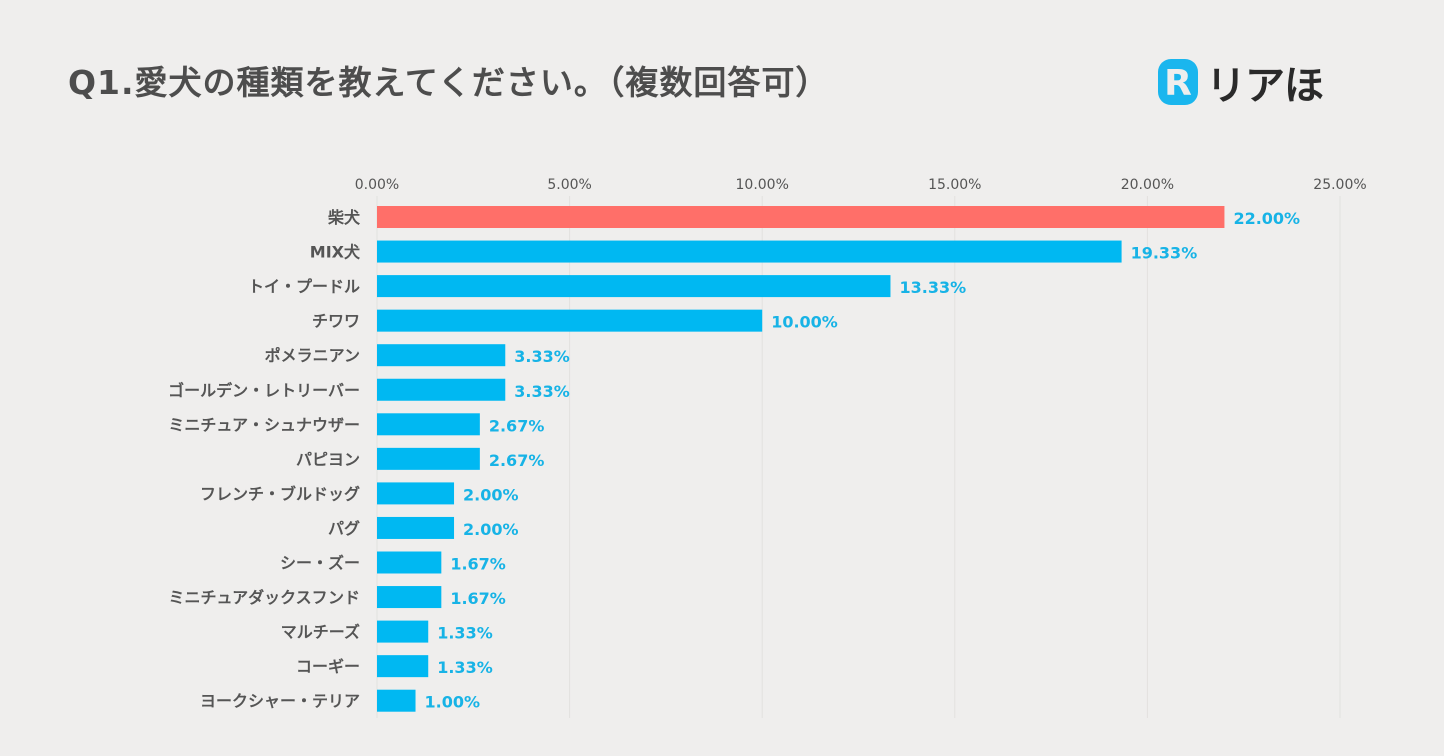 The image size is (1444, 756). Describe the element at coordinates (328, 459) in the screenshot. I see `category-label: パピヨン` at that location.